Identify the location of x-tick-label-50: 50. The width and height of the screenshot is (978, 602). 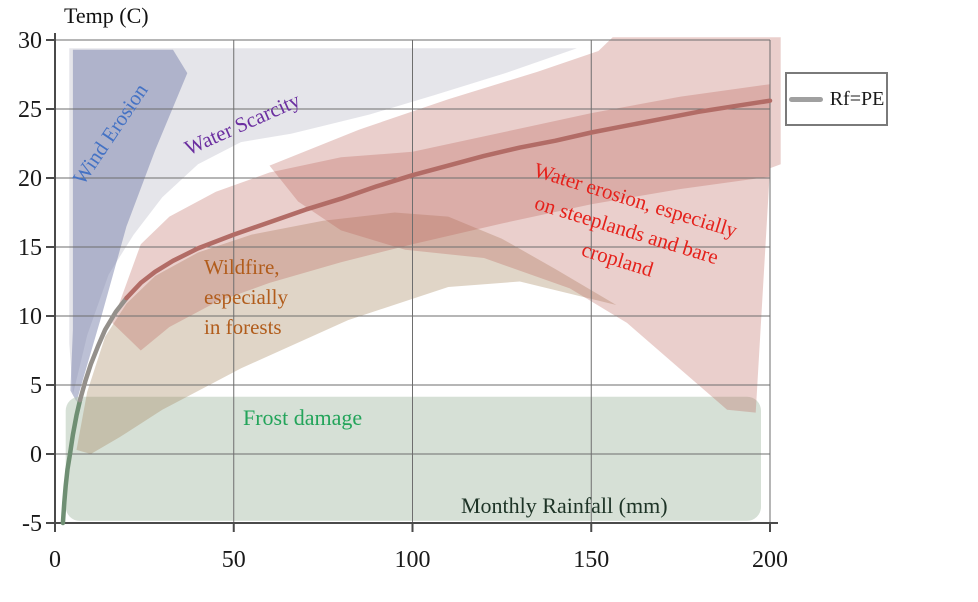
(234, 560).